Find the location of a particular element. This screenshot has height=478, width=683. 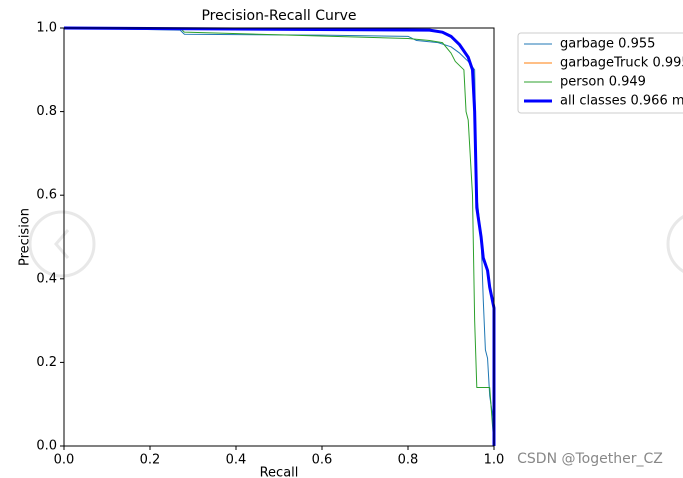

nav-next is located at coordinates (674, 244).